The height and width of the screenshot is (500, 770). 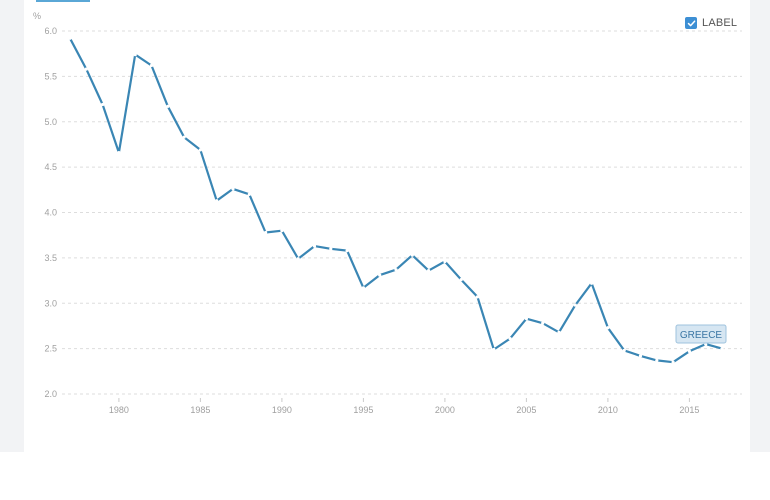 What do you see at coordinates (689, 410) in the screenshot?
I see `x-tick-label: 2015` at bounding box center [689, 410].